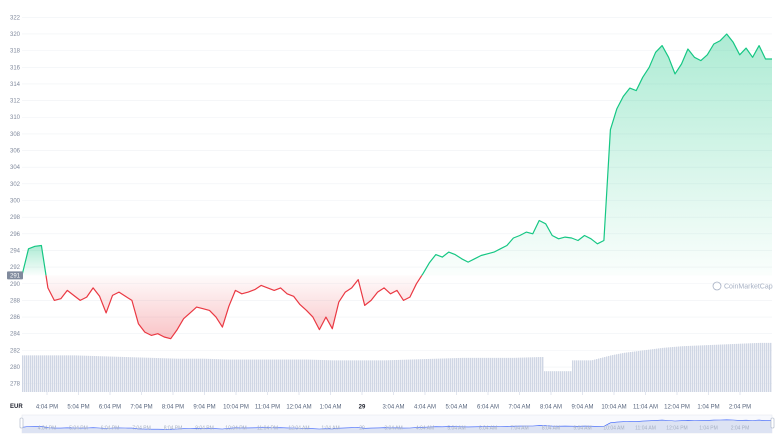 The height and width of the screenshot is (439, 780). I want to click on y-tick-label: 278, so click(15, 385).